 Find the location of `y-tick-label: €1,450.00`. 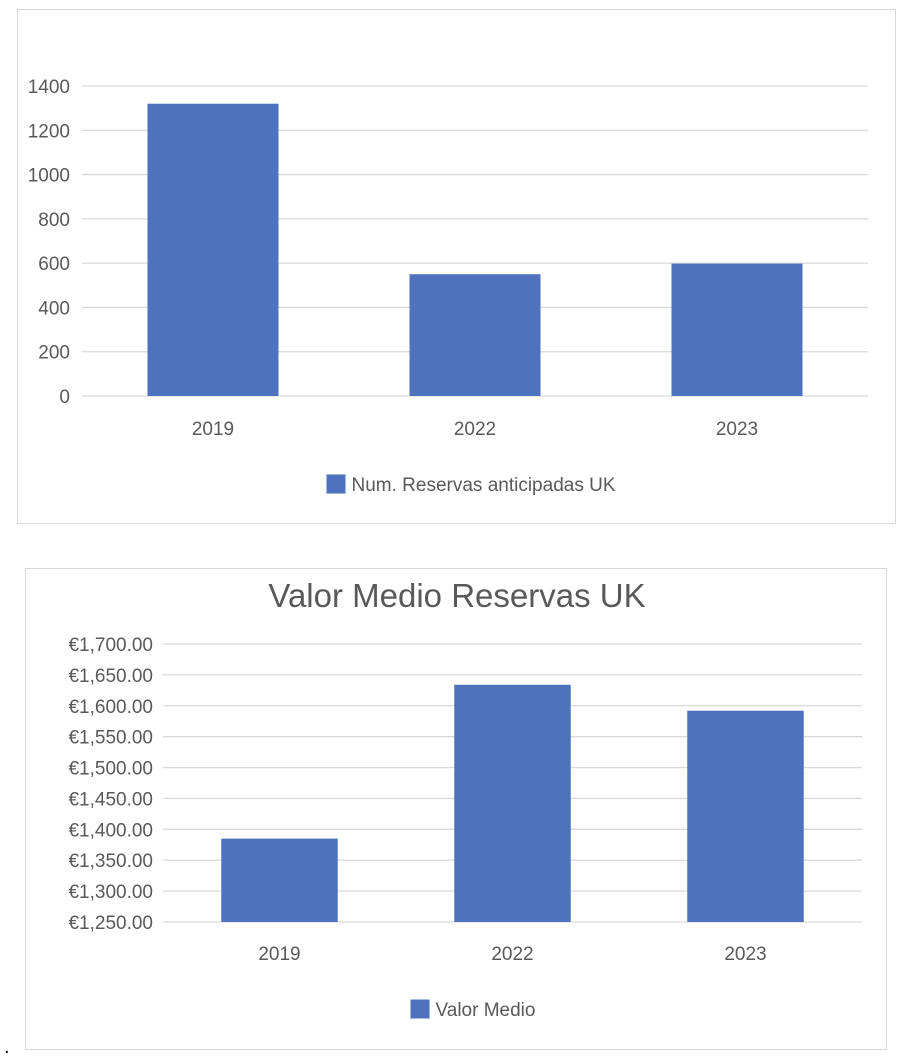

y-tick-label: €1,450.00 is located at coordinates (110, 799).